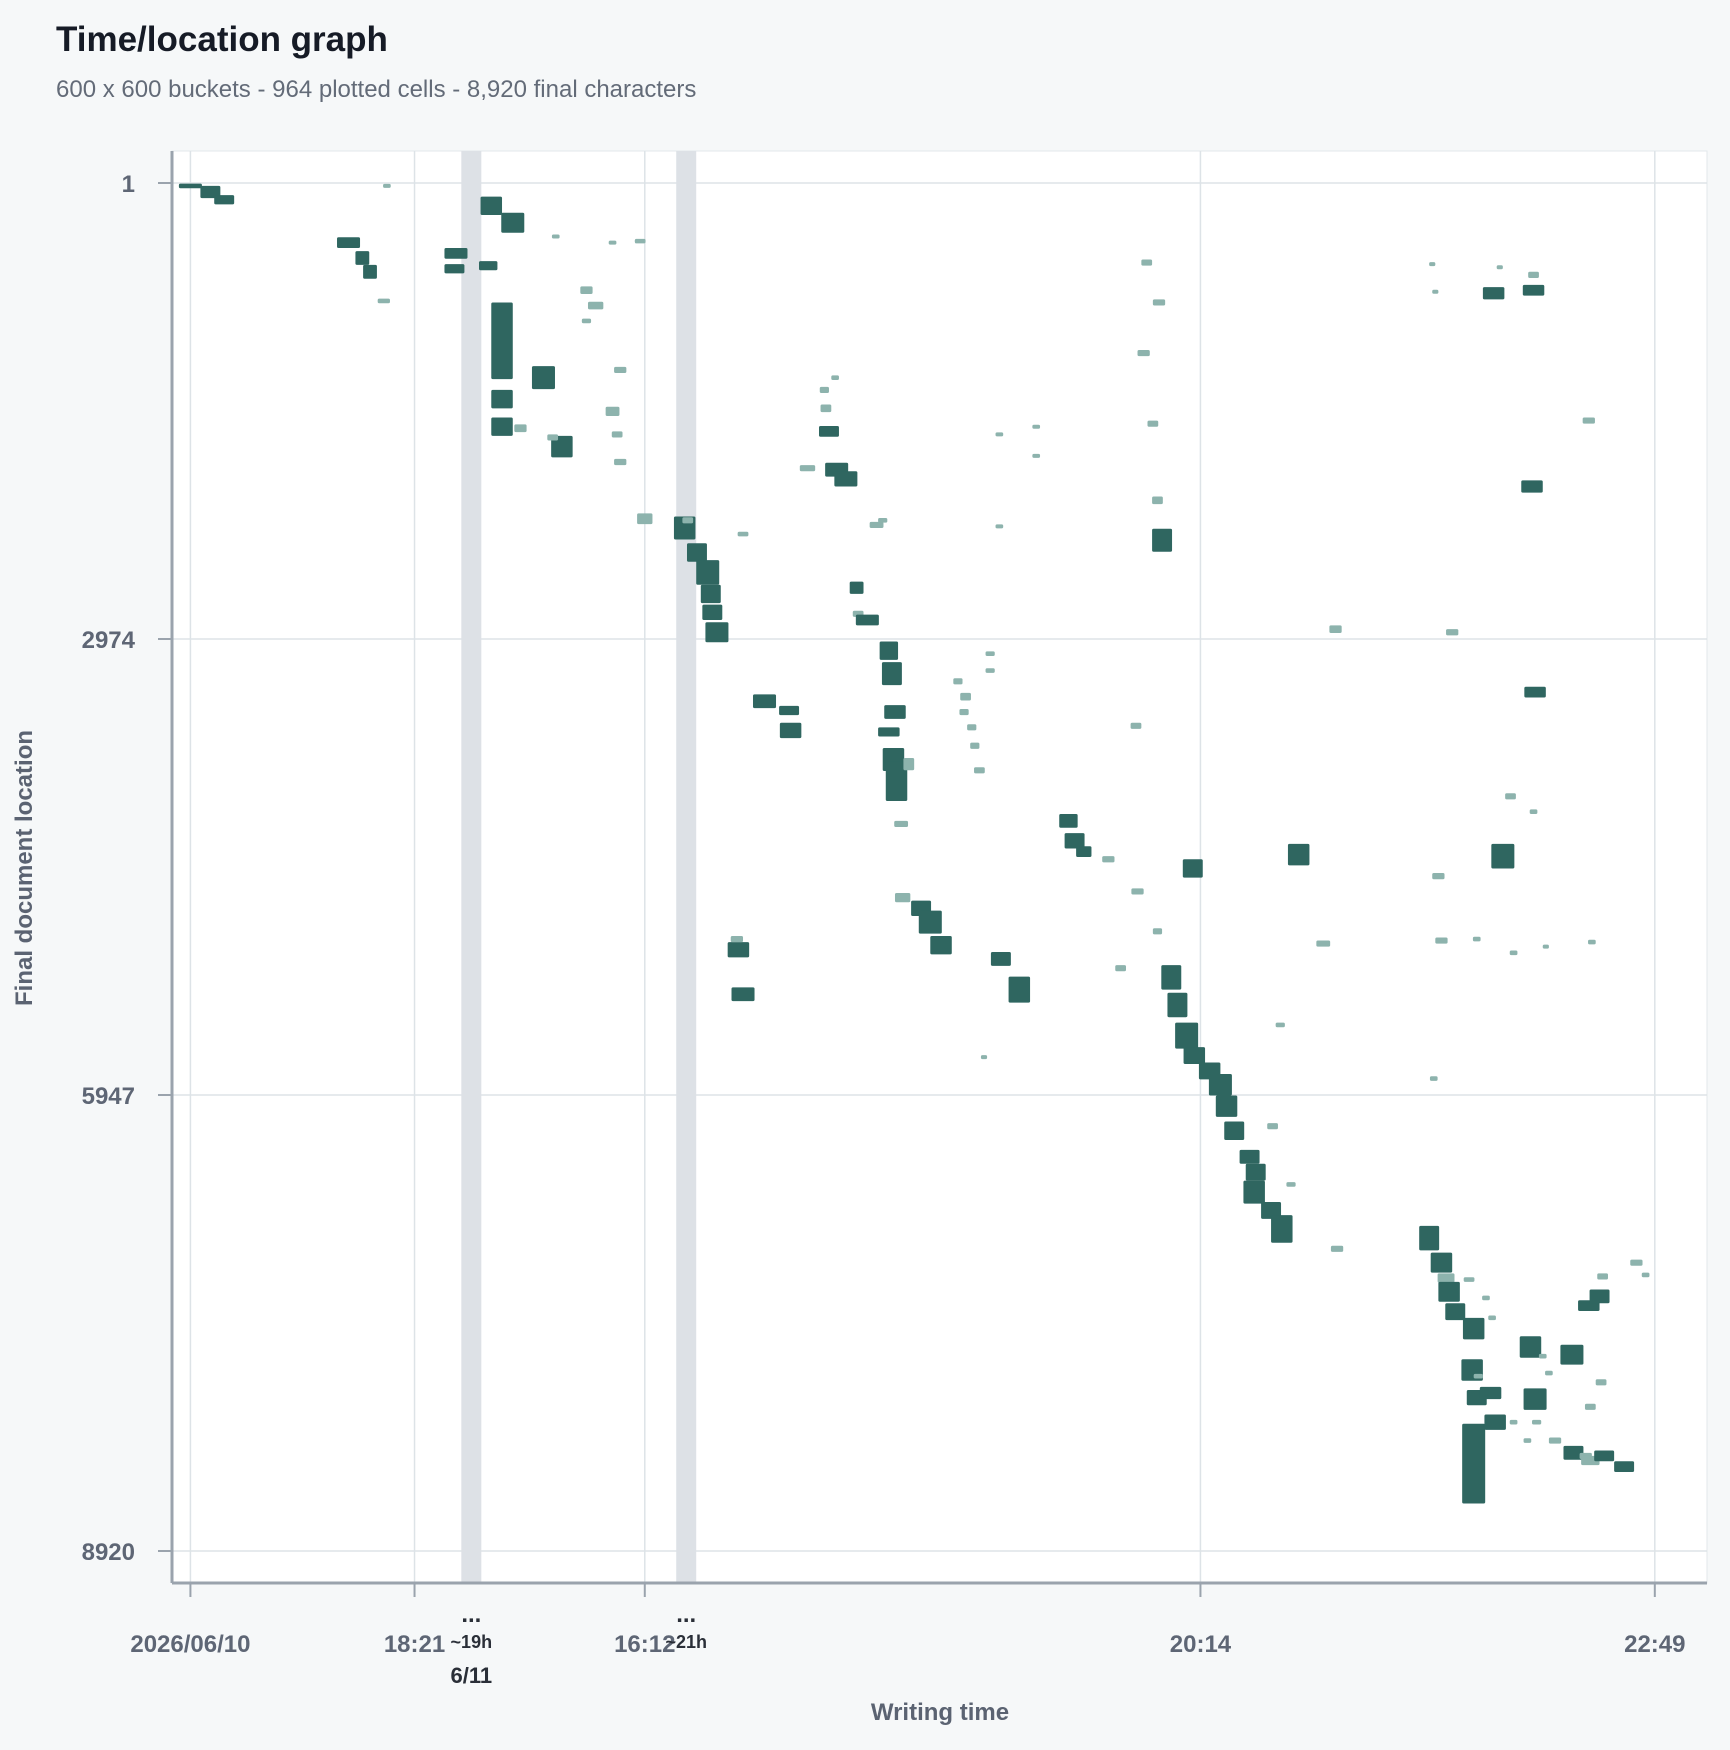 The width and height of the screenshot is (1730, 1750). Describe the element at coordinates (686, 1642) in the screenshot. I see `gap-duration-label: ~21h` at that location.